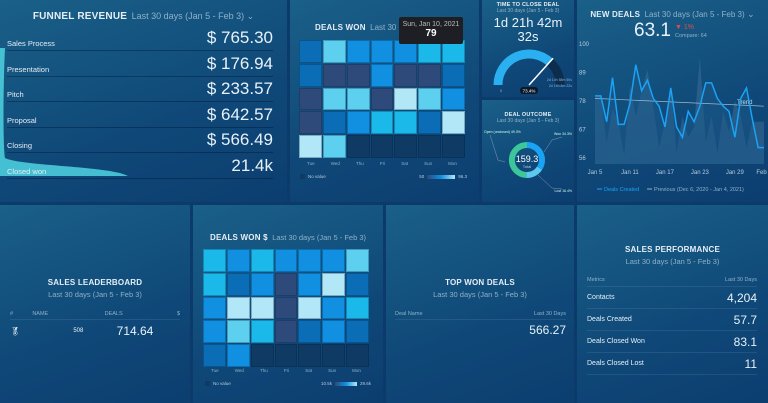 The width and height of the screenshot is (768, 403). What do you see at coordinates (140, 89) in the screenshot?
I see `funnel-row: Pitch $ 233.57` at bounding box center [140, 89].